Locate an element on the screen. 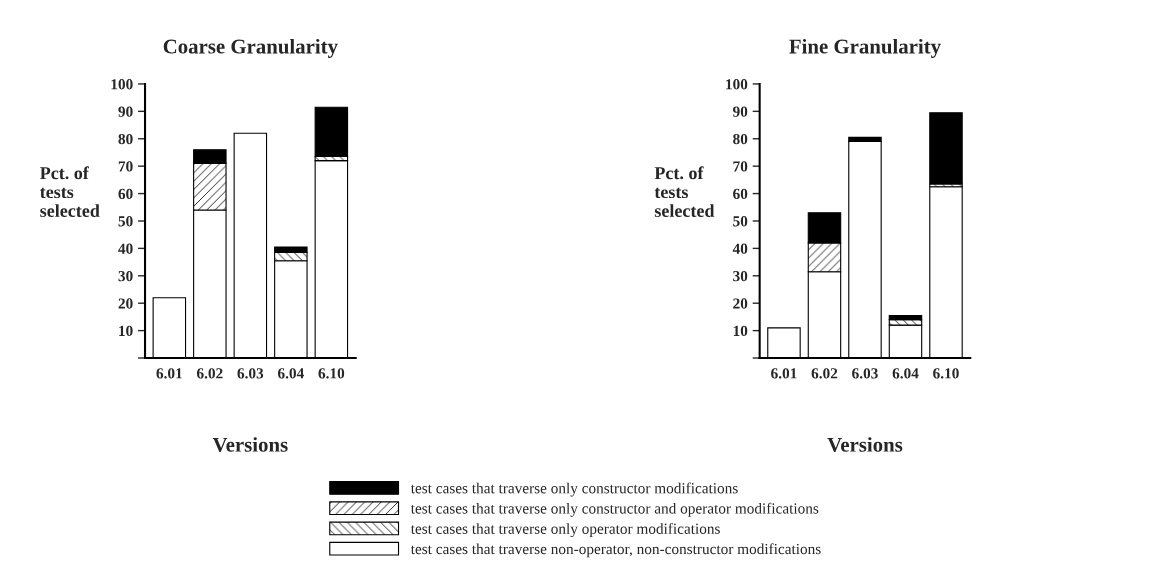 Image resolution: width=1151 pixels, height=571 pixels. chart-title: Coarse Granularity is located at coordinates (250, 48).